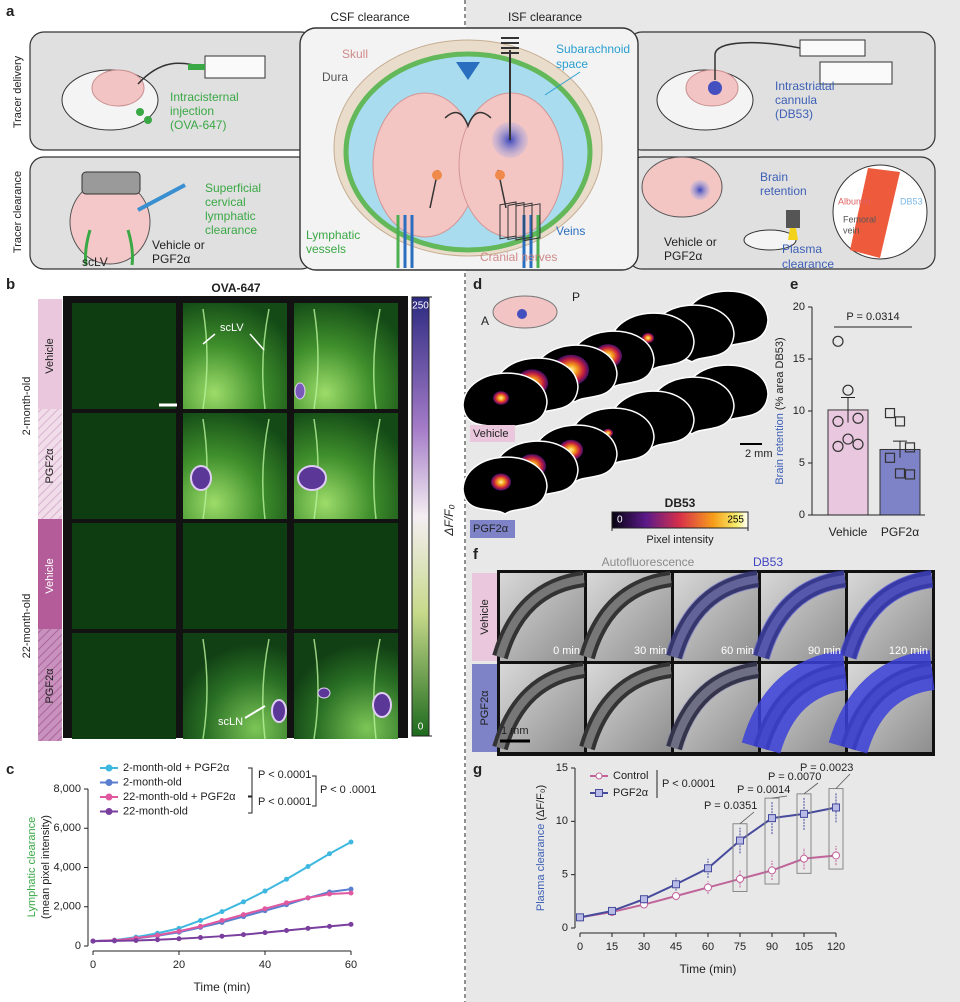 The height and width of the screenshot is (1002, 960). I want to click on time-label: 0 min, so click(566, 651).